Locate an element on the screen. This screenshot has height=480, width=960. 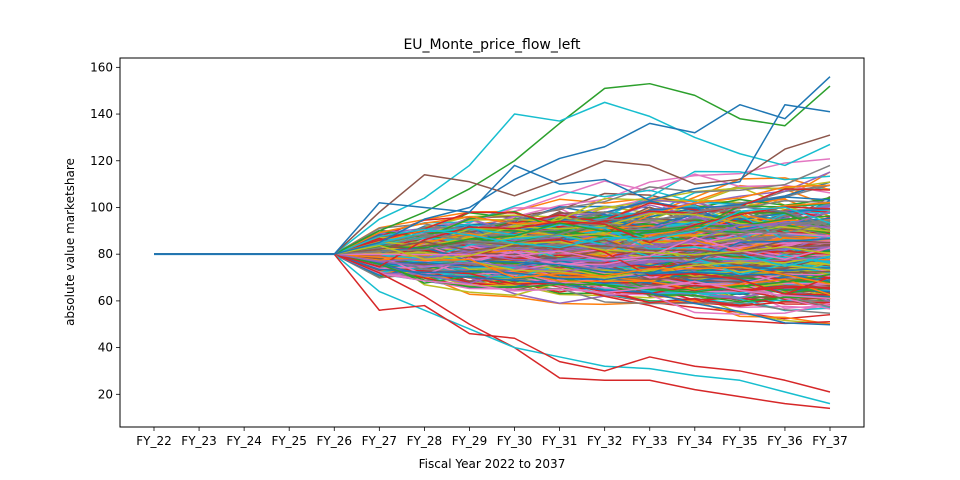
x-tick-label: FY_23 is located at coordinates (199, 441).